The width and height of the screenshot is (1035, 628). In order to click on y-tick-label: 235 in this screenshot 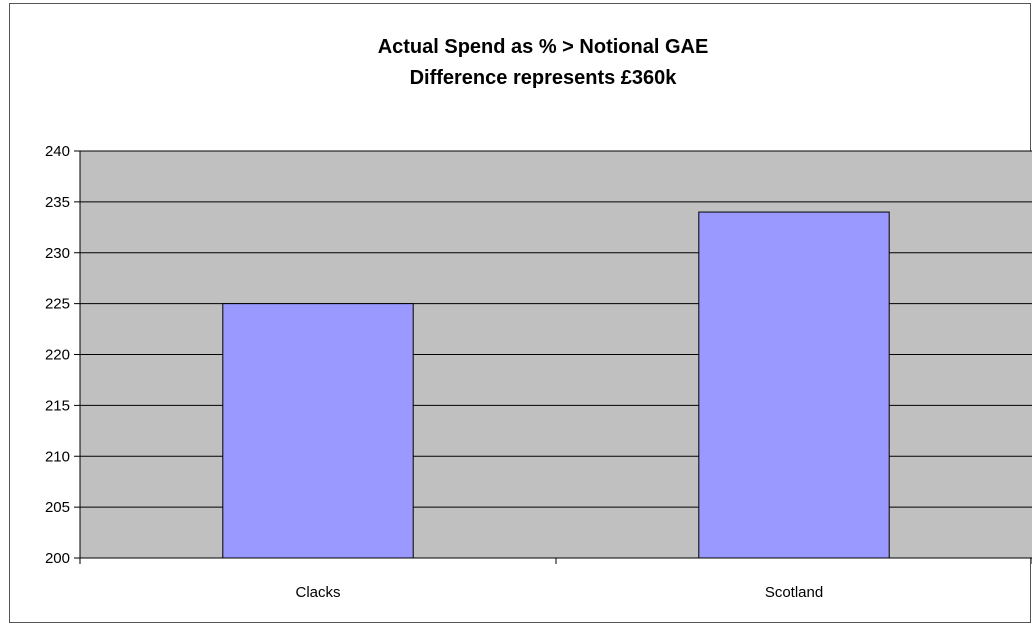, I will do `click(57, 202)`.